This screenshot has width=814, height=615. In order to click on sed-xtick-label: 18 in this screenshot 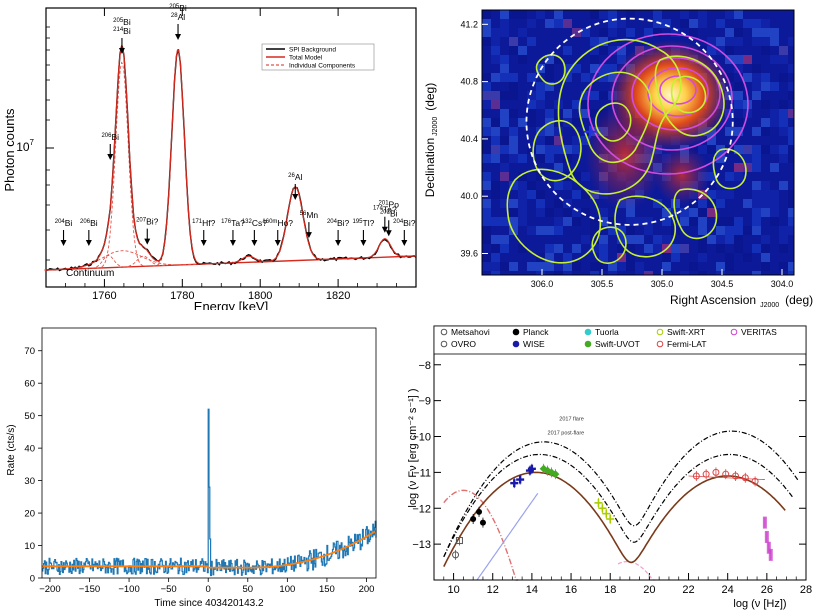, I will do `click(610, 590)`.